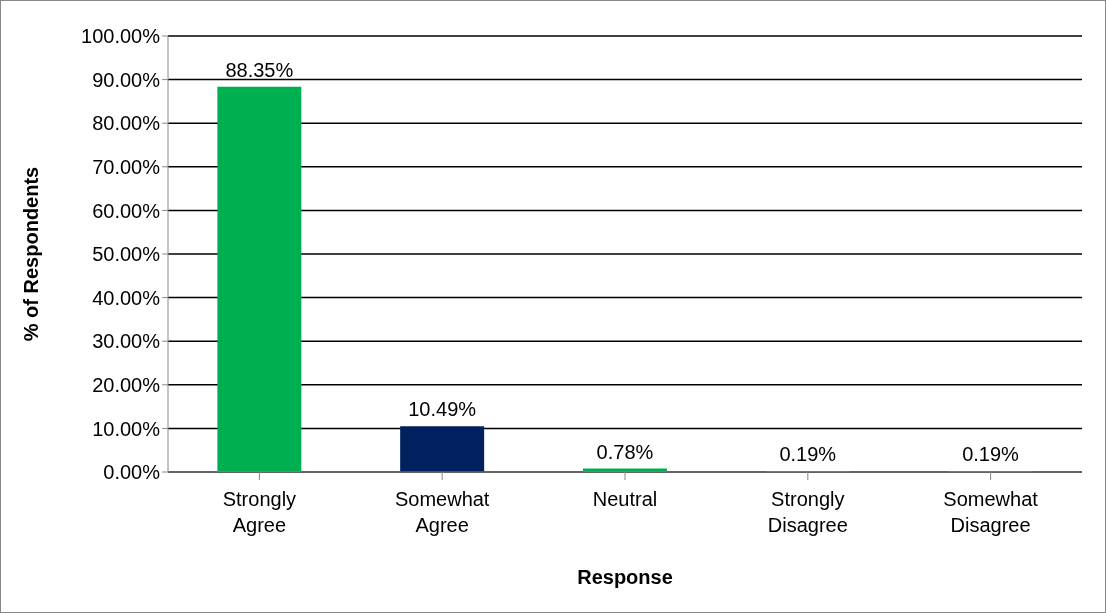 The image size is (1106, 613). I want to click on x-tick-label: Strongly Agree, so click(259, 512).